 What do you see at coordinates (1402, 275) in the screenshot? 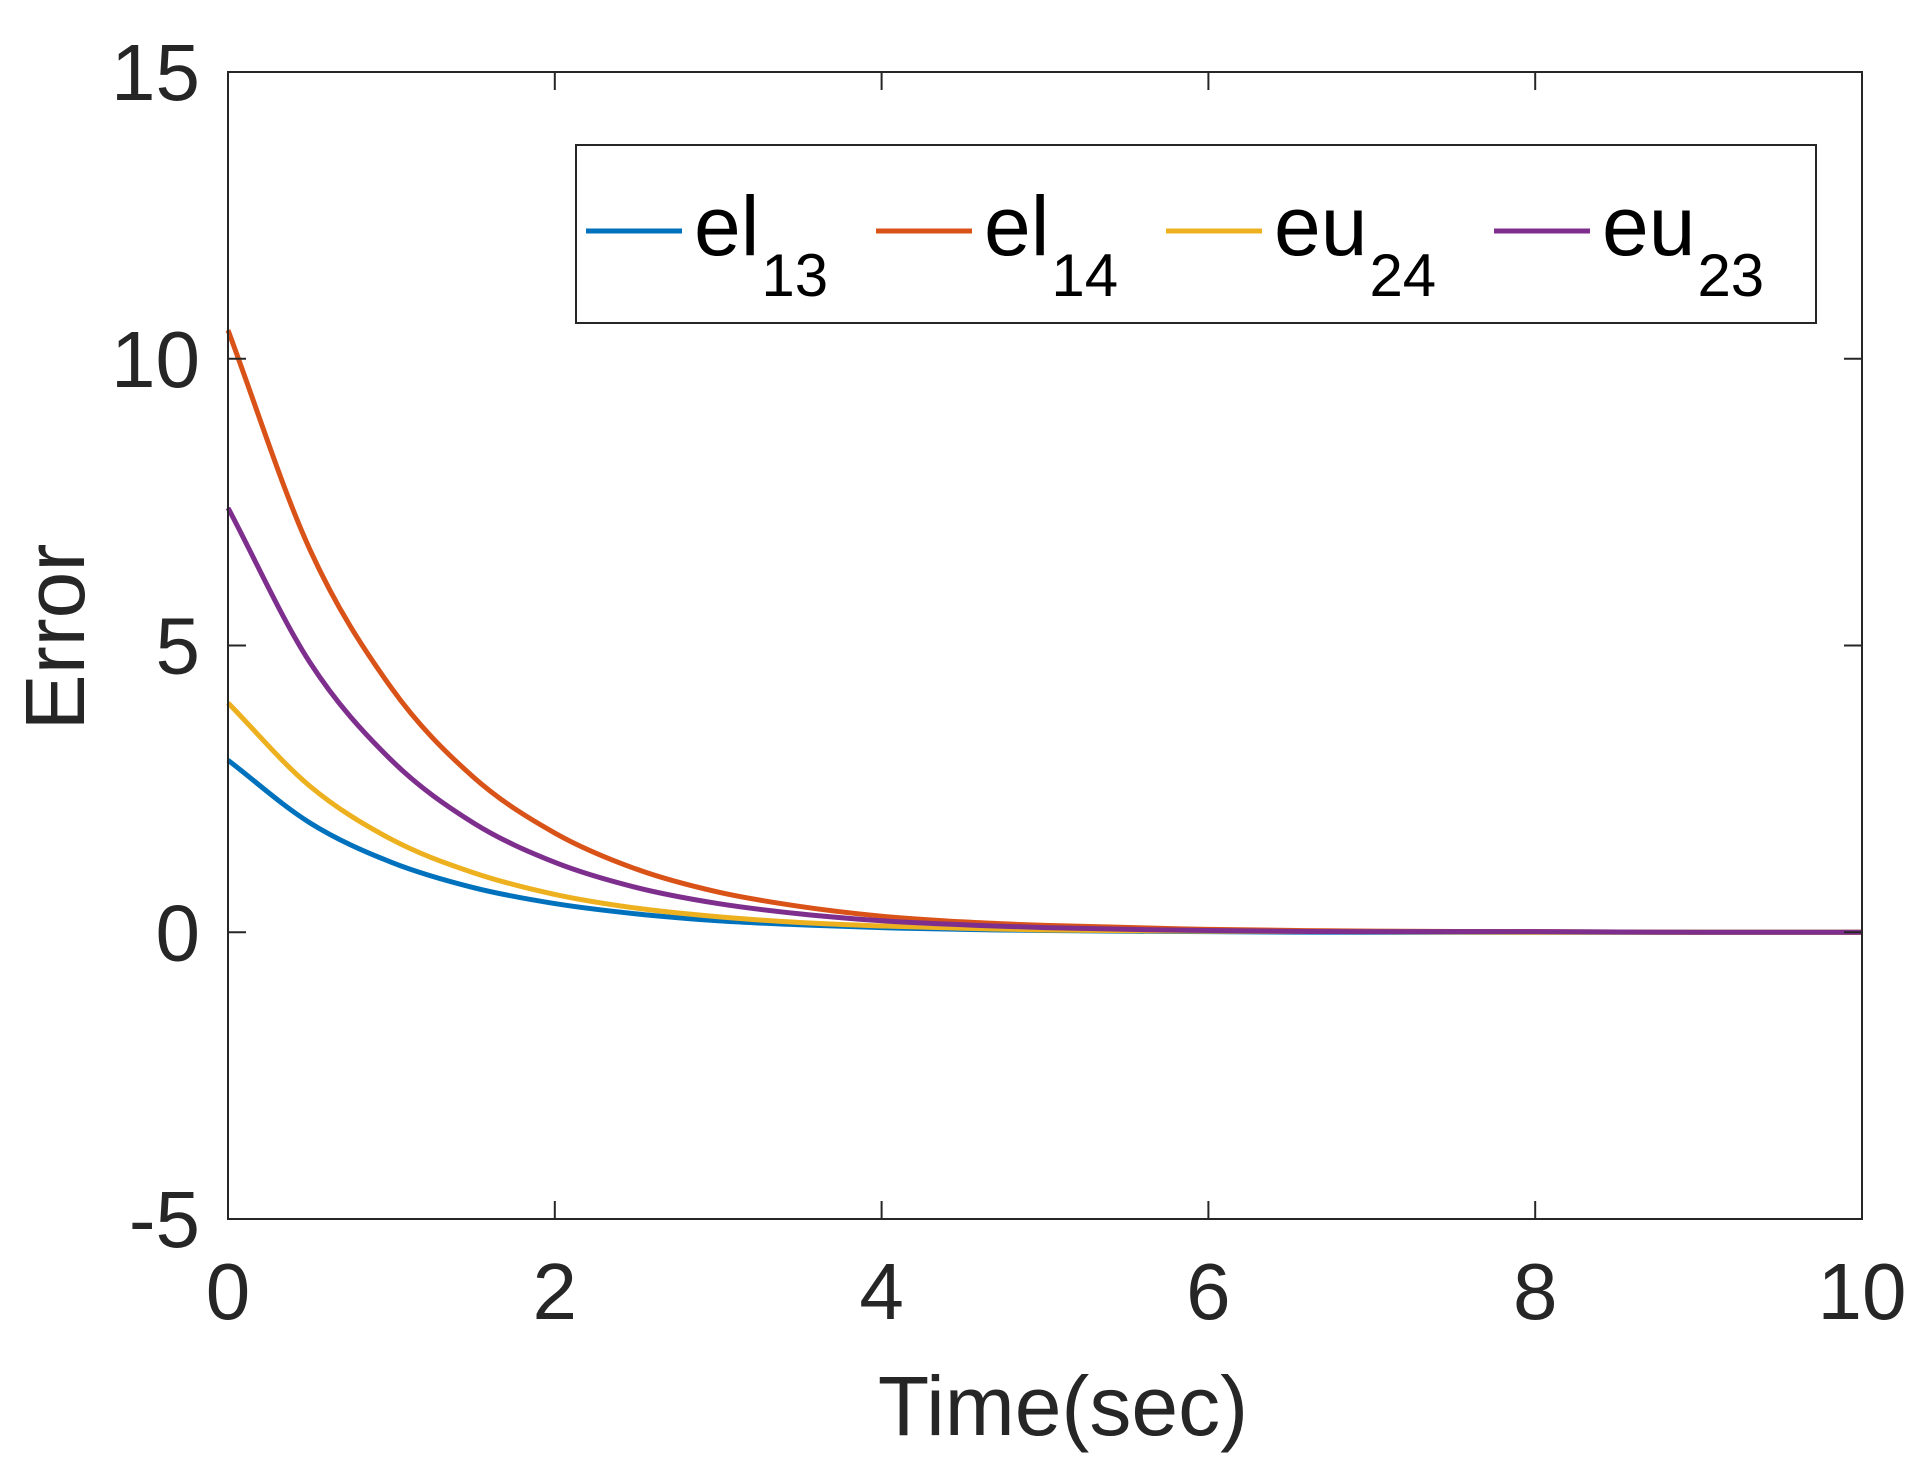
I see `legend-subscript-eu24: 24` at bounding box center [1402, 275].